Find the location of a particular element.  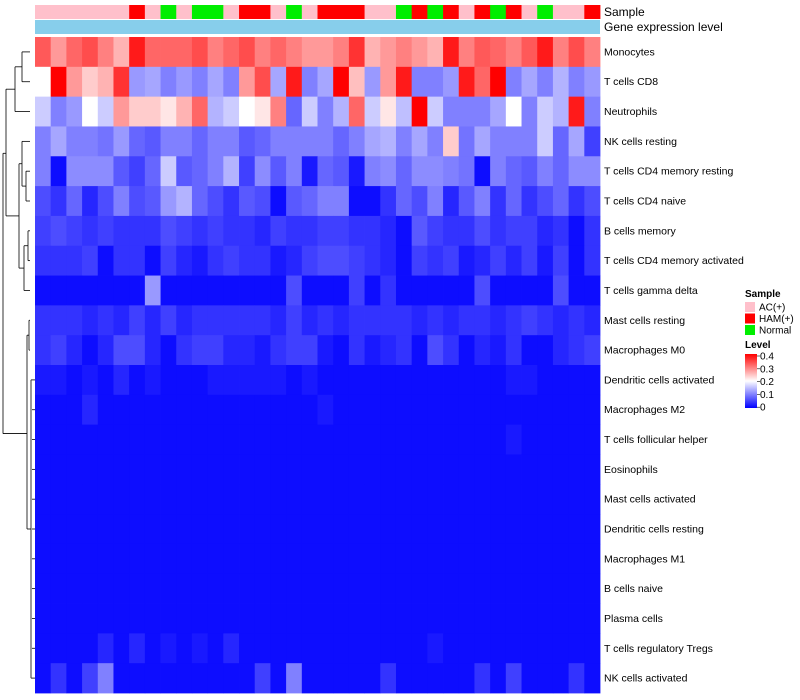

annotation-label-sample: Sample is located at coordinates (624, 12).